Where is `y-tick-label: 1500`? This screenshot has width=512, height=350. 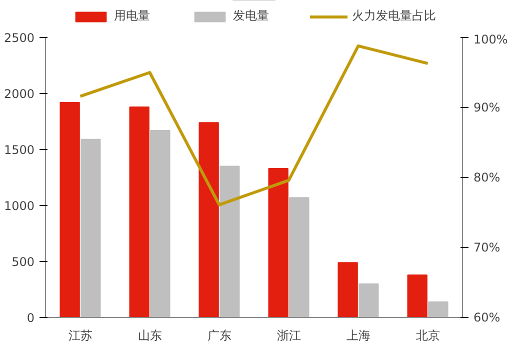 y-tick-label: 1500 is located at coordinates (19, 150).